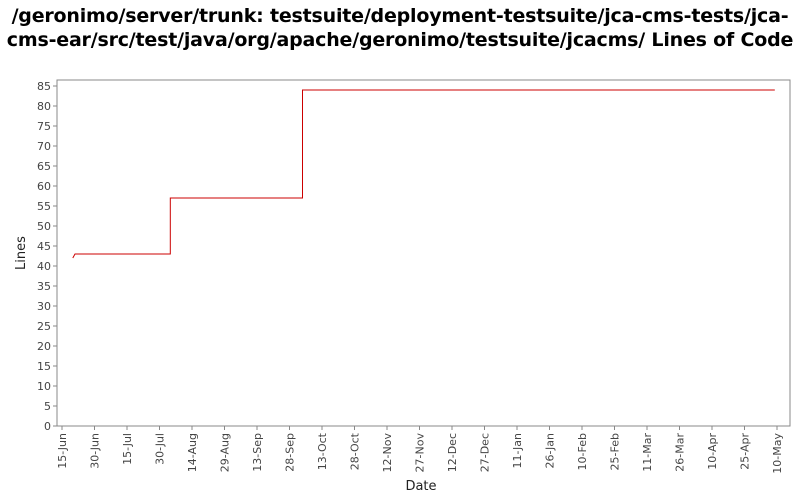  I want to click on x-tick-label: 11-Mar, so click(647, 452).